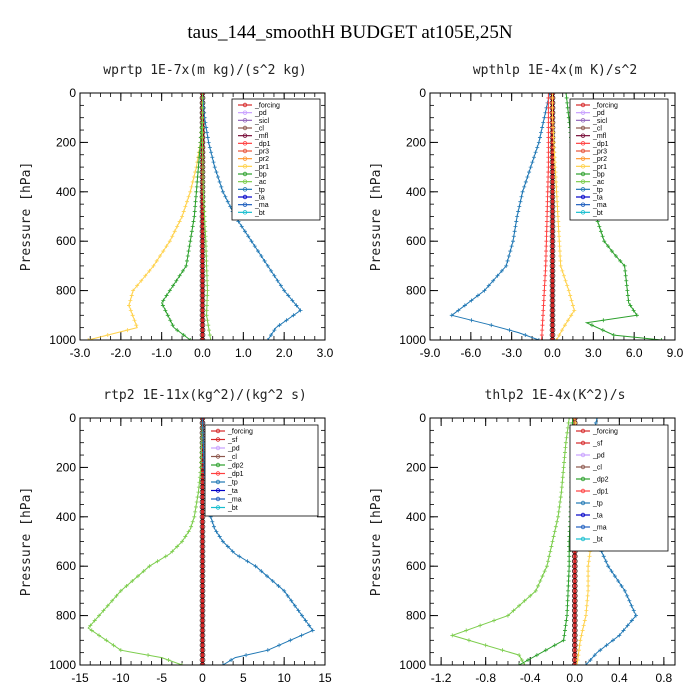 The width and height of the screenshot is (700, 700). What do you see at coordinates (202, 353) in the screenshot?
I see `x-tick-label: 0.0` at bounding box center [202, 353].